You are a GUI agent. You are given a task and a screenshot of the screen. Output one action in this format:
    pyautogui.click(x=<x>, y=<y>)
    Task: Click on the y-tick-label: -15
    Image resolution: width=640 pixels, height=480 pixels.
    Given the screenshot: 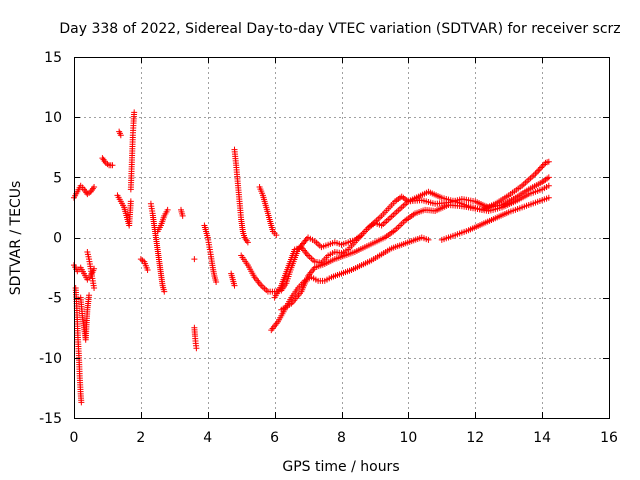 What is the action you would take?
    pyautogui.click(x=50, y=419)
    